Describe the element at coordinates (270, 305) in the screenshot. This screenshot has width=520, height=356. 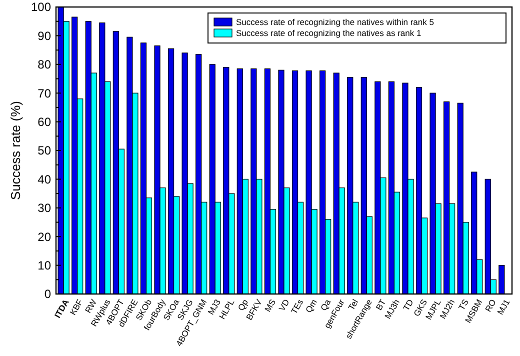
I see `x-tick-label: MS` at that location.